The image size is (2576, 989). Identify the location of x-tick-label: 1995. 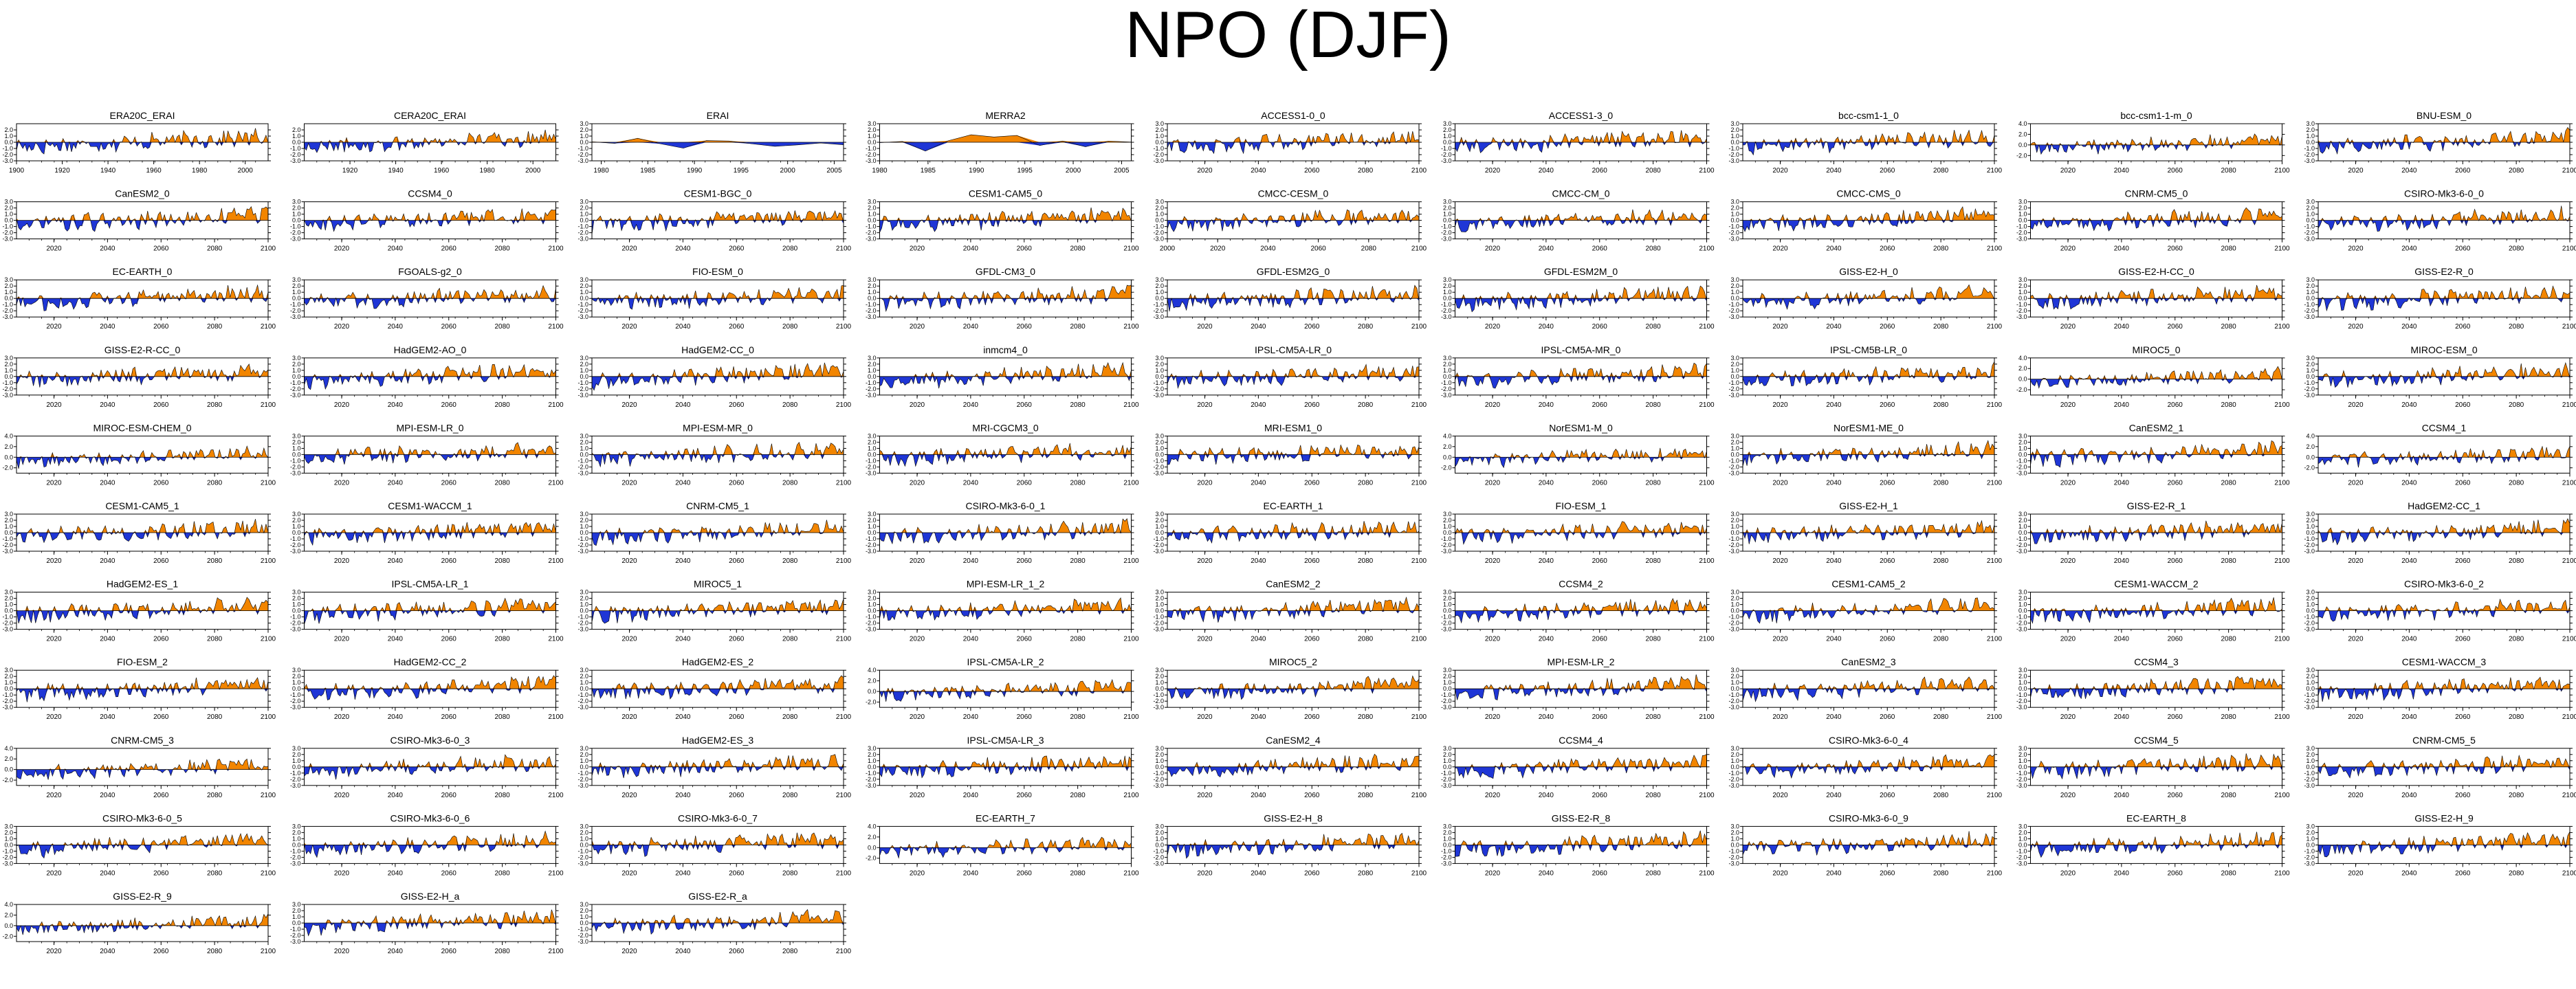
(1025, 171).